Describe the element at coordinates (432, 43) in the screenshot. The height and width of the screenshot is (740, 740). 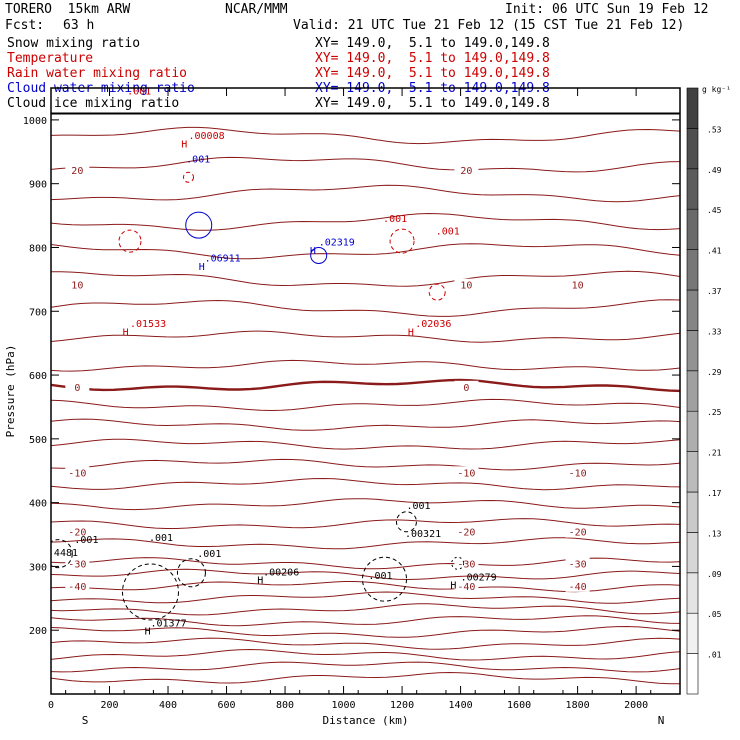
I see `field-xy-snow: XY= 149.0, 5.1 to 149.0,149.8` at that location.